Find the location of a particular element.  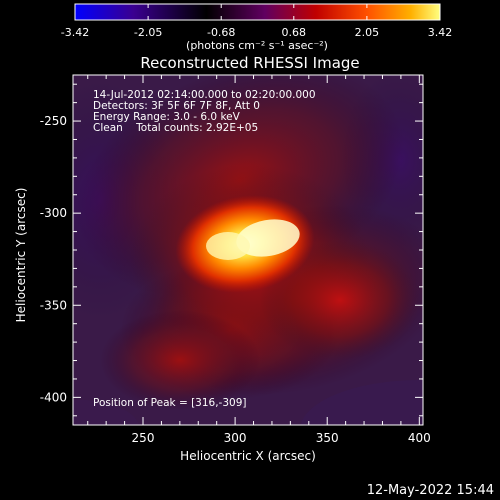

x-tick-label: 400 is located at coordinates (419, 438).